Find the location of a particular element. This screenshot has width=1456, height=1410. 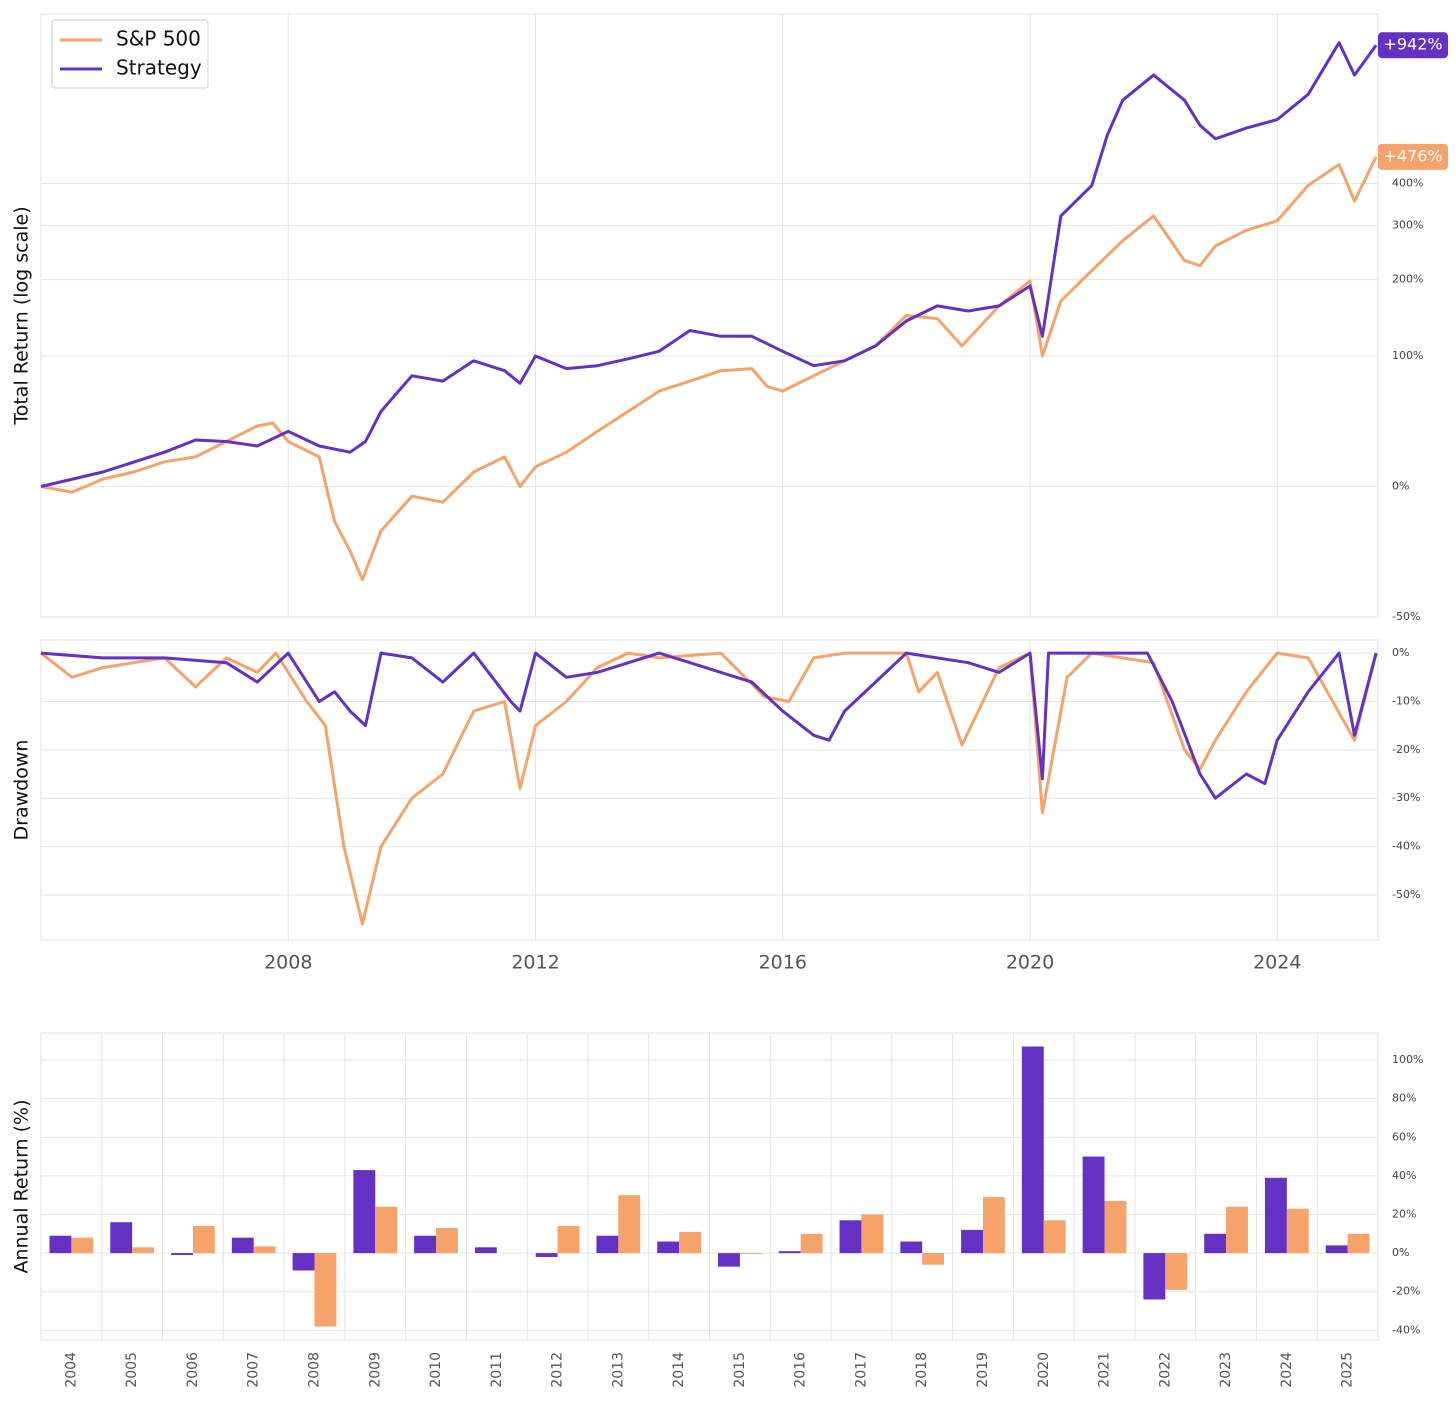

end-label-box is located at coordinates (1413, 45).